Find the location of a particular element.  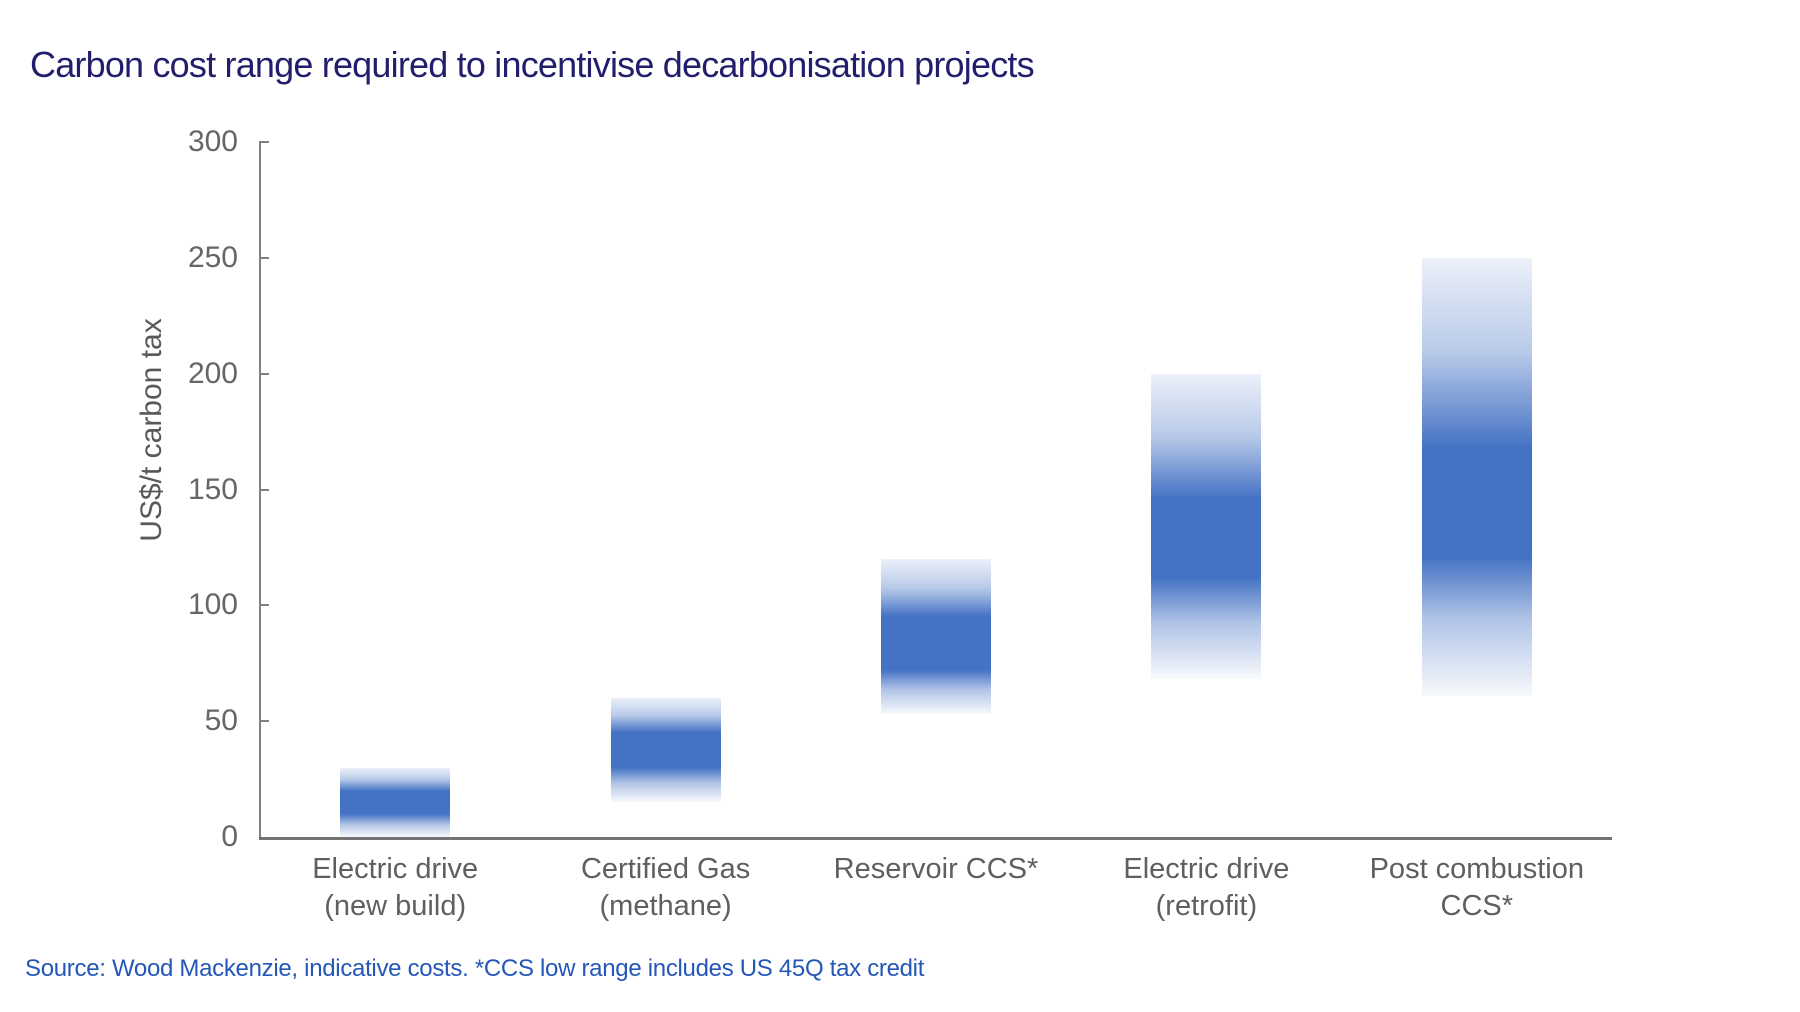

category-label: Certified Gas (methane) is located at coordinates (665, 887).